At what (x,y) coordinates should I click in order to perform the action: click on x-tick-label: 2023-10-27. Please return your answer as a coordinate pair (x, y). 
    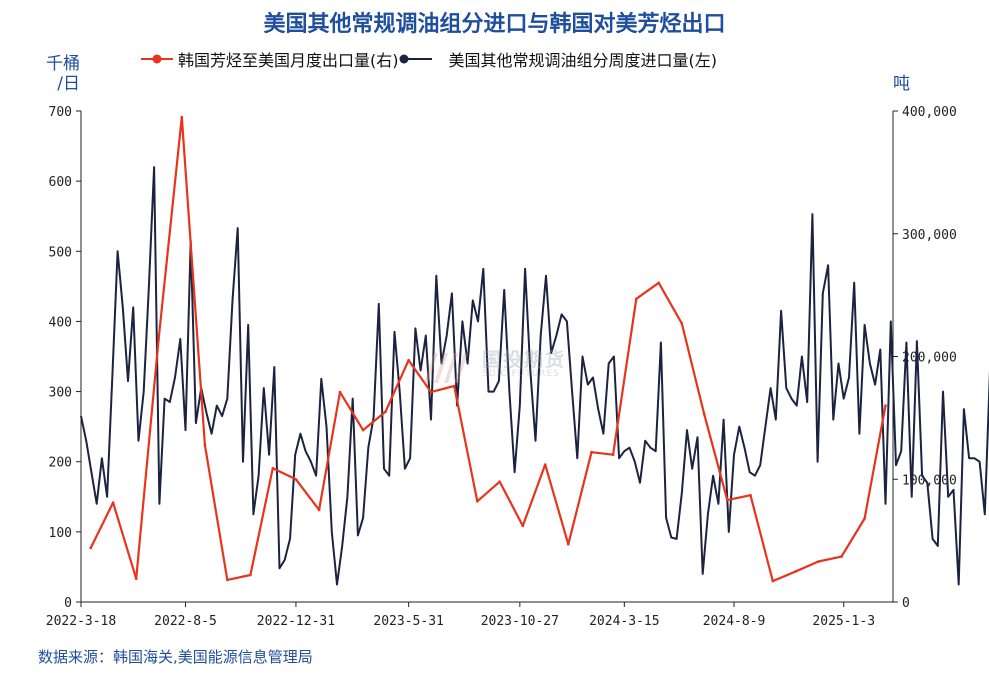
    Looking at the image, I should click on (520, 621).